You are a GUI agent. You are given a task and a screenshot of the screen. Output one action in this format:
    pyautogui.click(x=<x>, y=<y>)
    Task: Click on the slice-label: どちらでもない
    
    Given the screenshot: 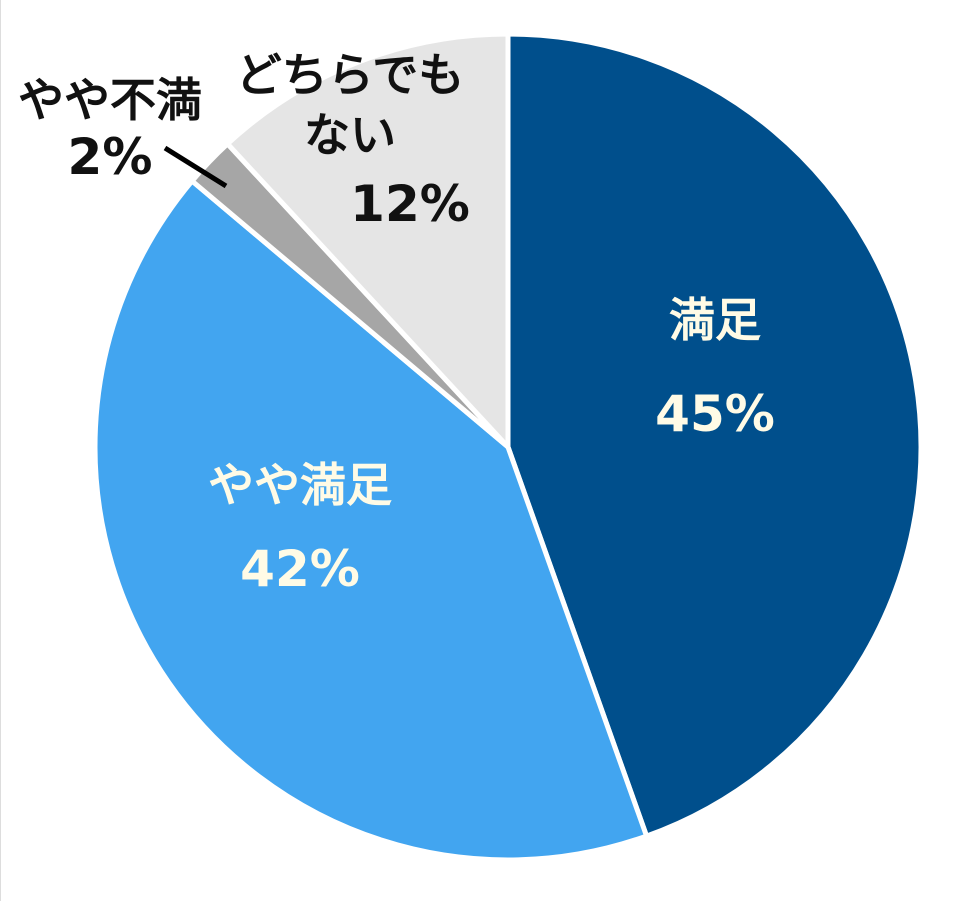 What is the action you would take?
    pyautogui.click(x=350, y=105)
    